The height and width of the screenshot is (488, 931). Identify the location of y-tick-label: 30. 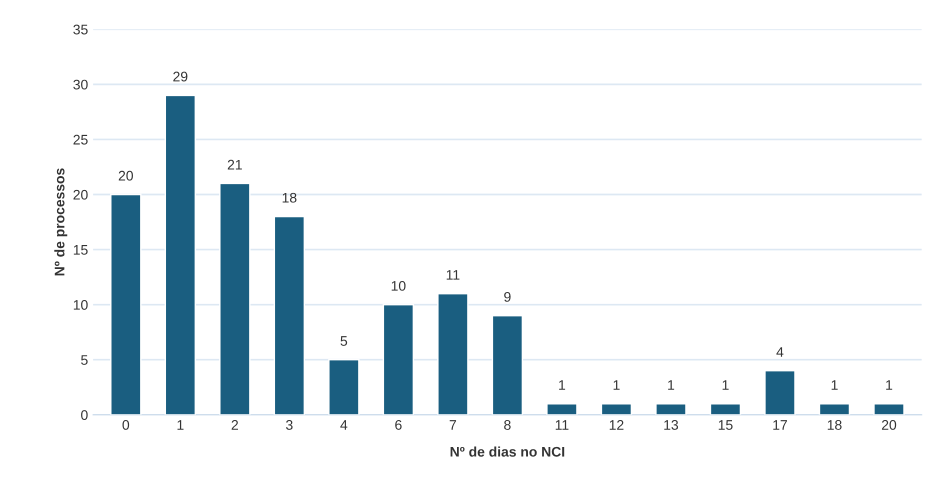
(80, 85).